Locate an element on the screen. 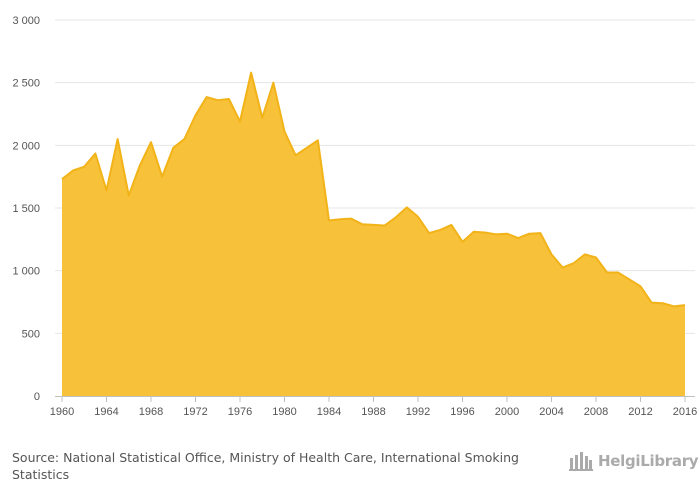 The image size is (700, 500). x-tick-label: 1960 is located at coordinates (62, 412).